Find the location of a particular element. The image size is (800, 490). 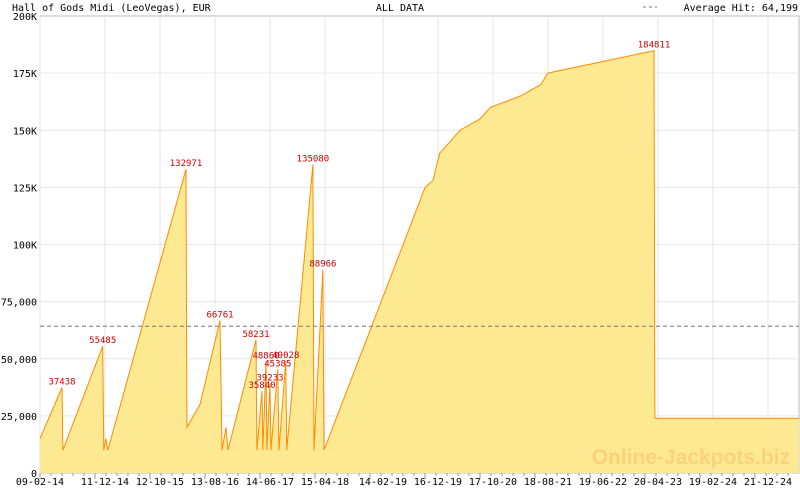

x-tick-label: 19-06-22 is located at coordinates (603, 482).